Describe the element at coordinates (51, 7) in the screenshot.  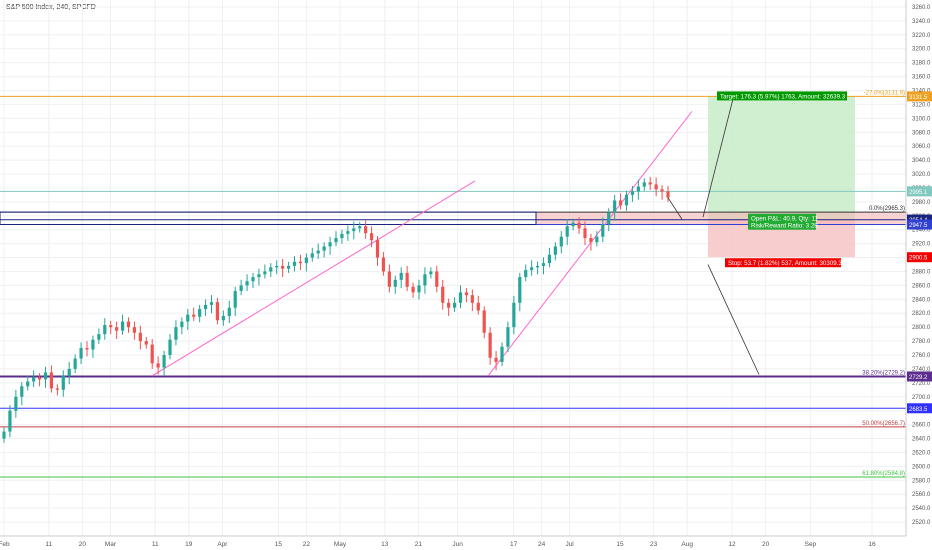
I see `symbol-title: S&P 500 Index, 240, SPCFD` at that location.